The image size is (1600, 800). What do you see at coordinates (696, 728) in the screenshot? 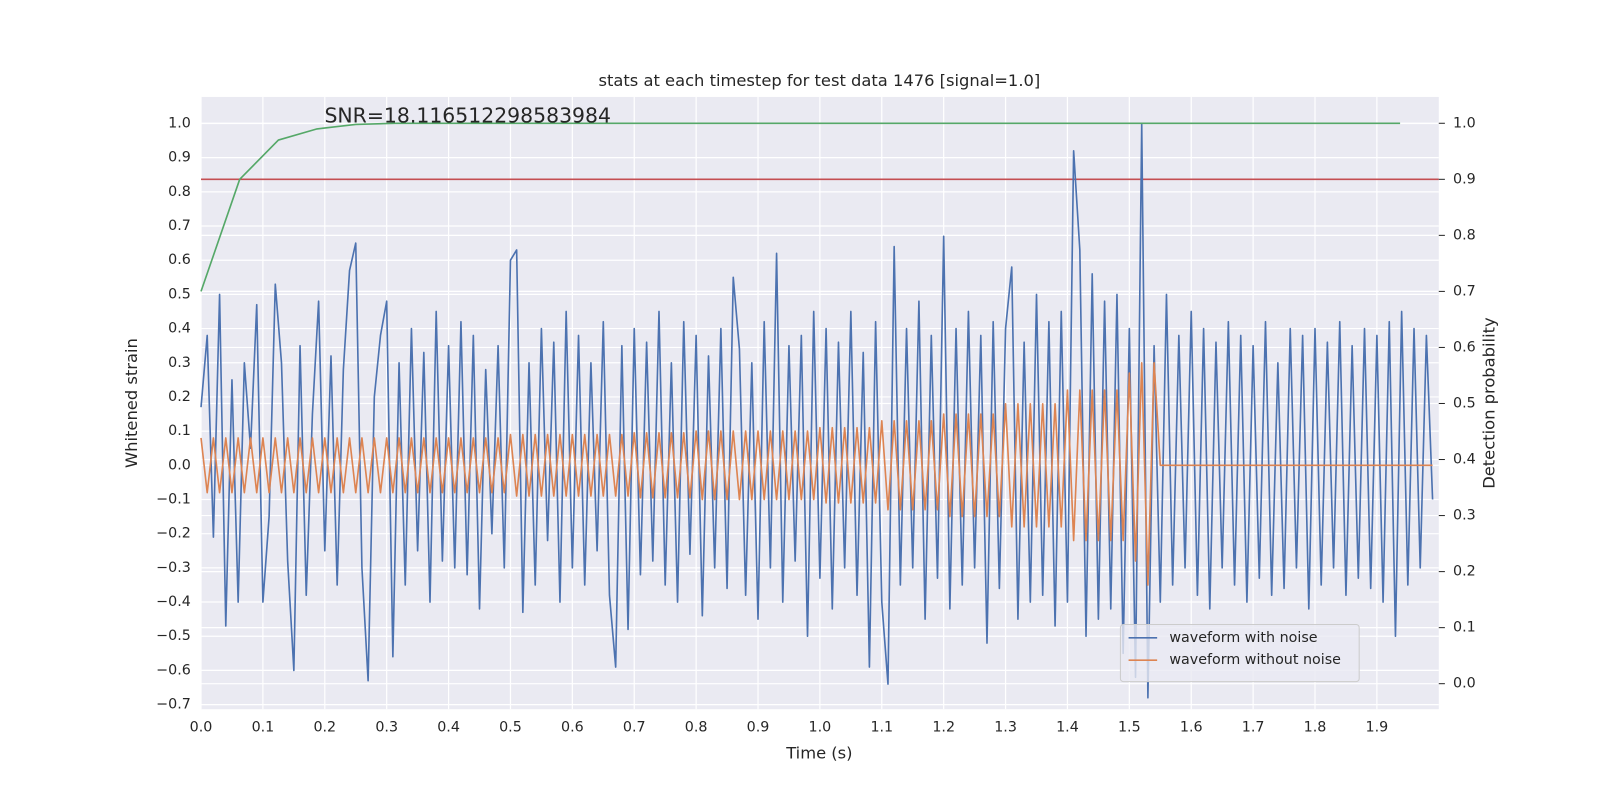
I see `x-tick-label: 0.8` at bounding box center [696, 728].